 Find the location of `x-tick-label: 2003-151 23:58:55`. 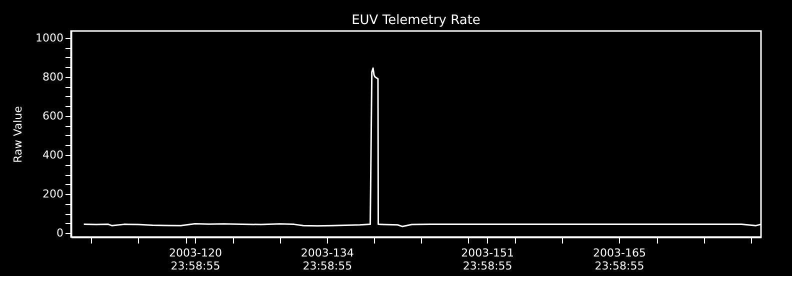

x-tick-label: 2003-151 23:58:55 is located at coordinates (487, 259).